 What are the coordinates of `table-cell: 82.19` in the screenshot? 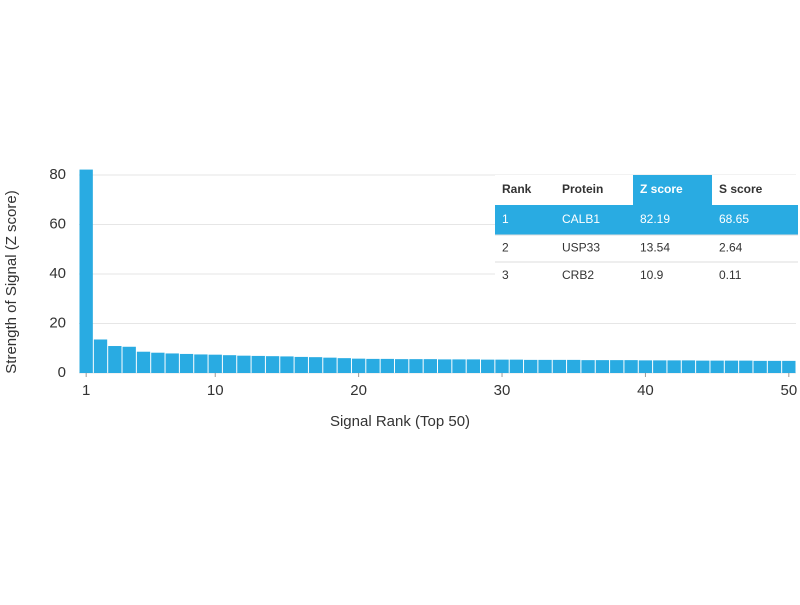 It's located at (655, 219).